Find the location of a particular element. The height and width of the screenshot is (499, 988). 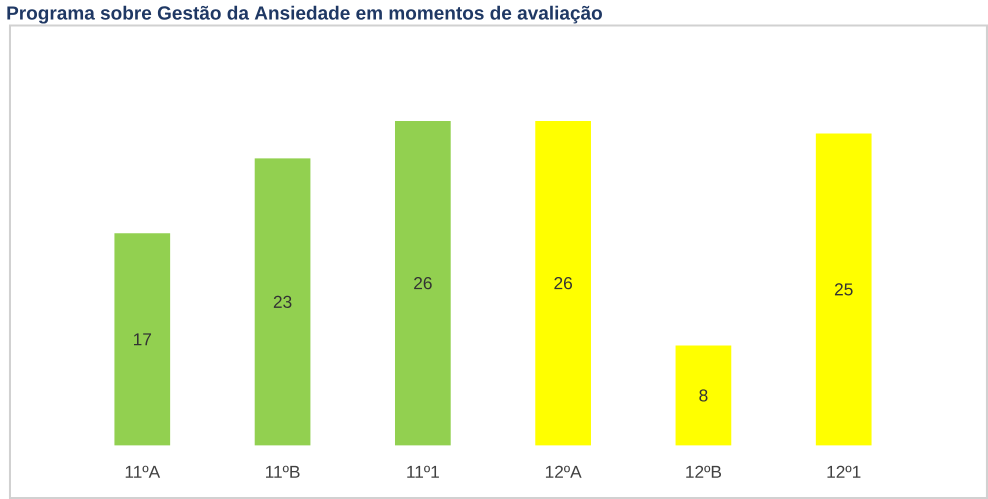

x-tick-label: 12ºB is located at coordinates (704, 472).